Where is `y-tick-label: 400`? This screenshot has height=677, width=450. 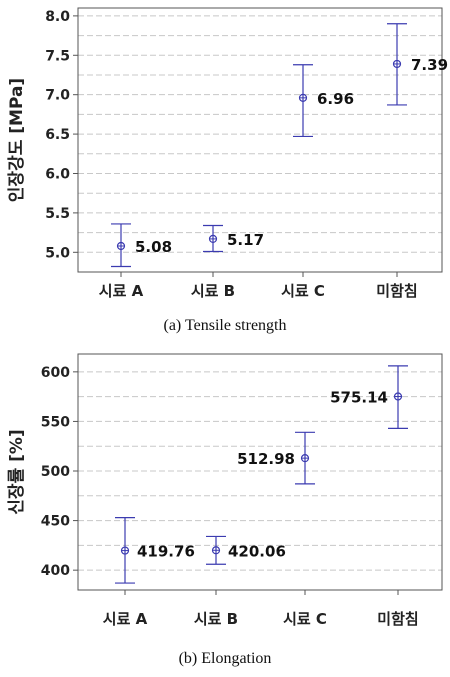 y-tick-label: 400 is located at coordinates (55, 571).